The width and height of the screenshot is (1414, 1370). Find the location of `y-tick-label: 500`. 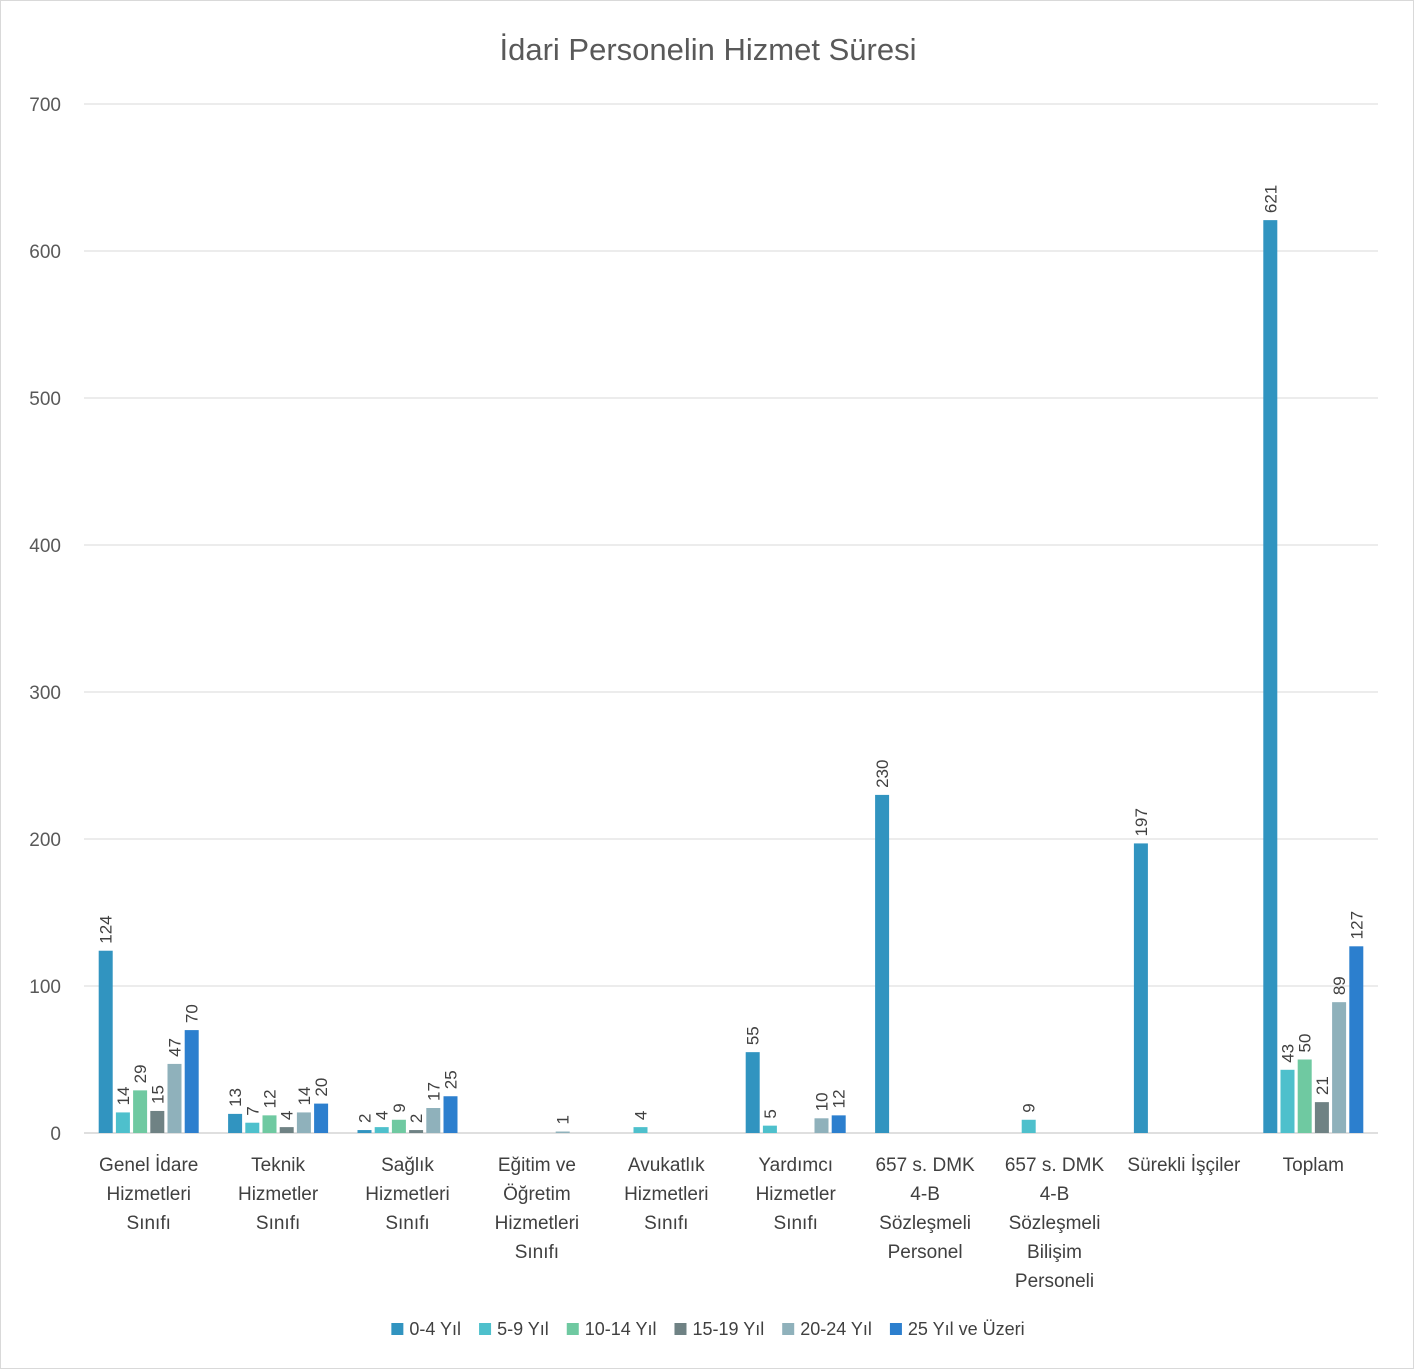

y-tick-label: 500 is located at coordinates (45, 399).